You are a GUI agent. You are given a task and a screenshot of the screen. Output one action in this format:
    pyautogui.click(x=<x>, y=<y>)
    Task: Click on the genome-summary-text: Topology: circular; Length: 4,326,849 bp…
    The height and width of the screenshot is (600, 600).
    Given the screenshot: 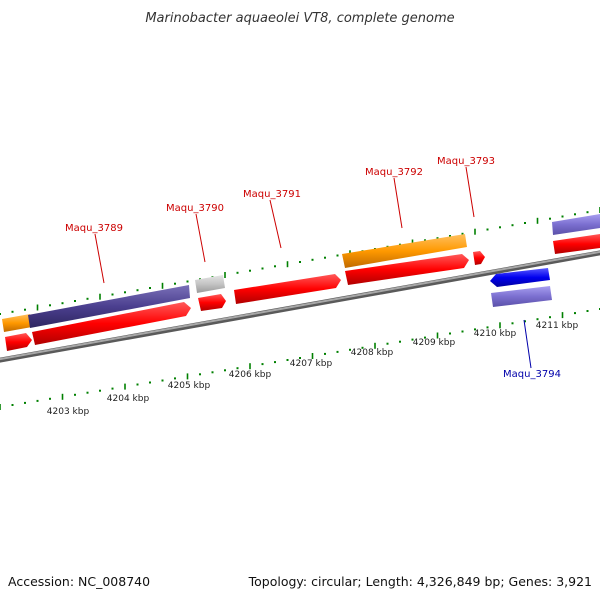 What is the action you would take?
    pyautogui.click(x=420, y=581)
    